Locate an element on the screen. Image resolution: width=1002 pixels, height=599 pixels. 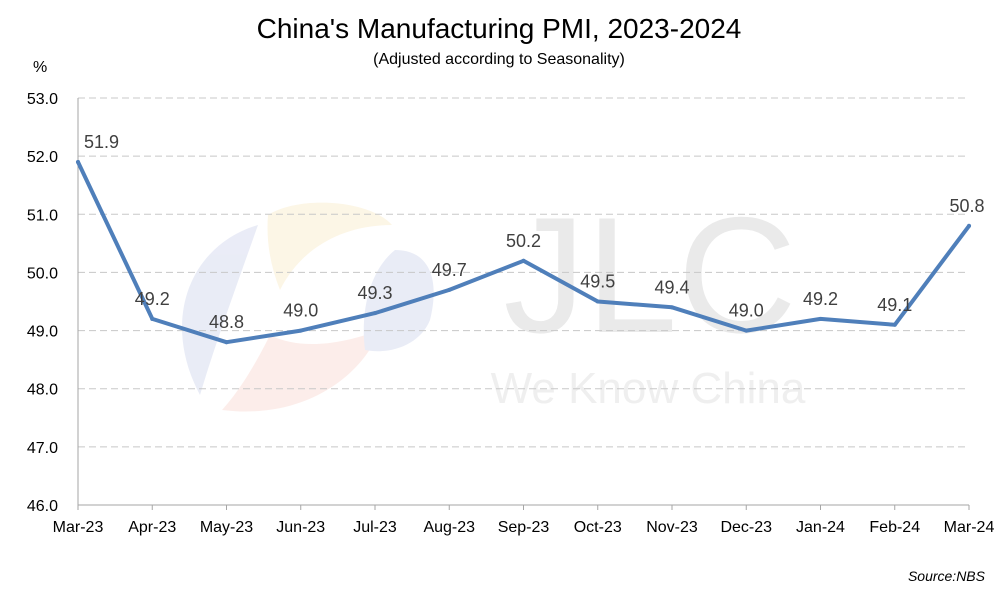
y-tick-label: 48.0 is located at coordinates (42, 390).